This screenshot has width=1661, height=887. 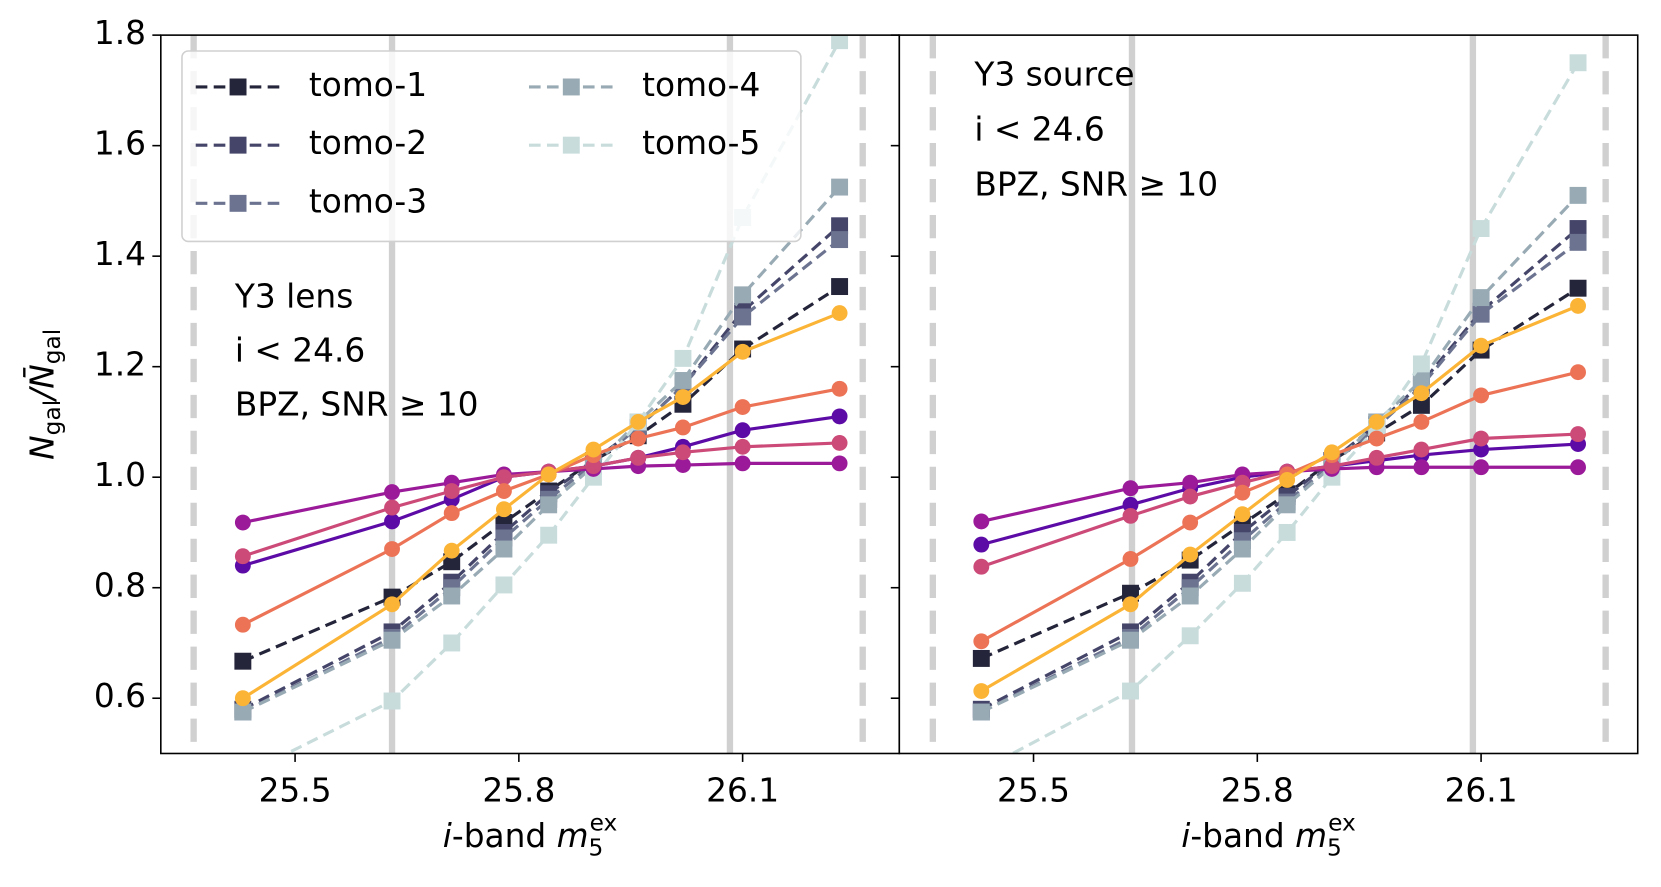 I want to click on annotation: i < 24.6, so click(x=300, y=351).